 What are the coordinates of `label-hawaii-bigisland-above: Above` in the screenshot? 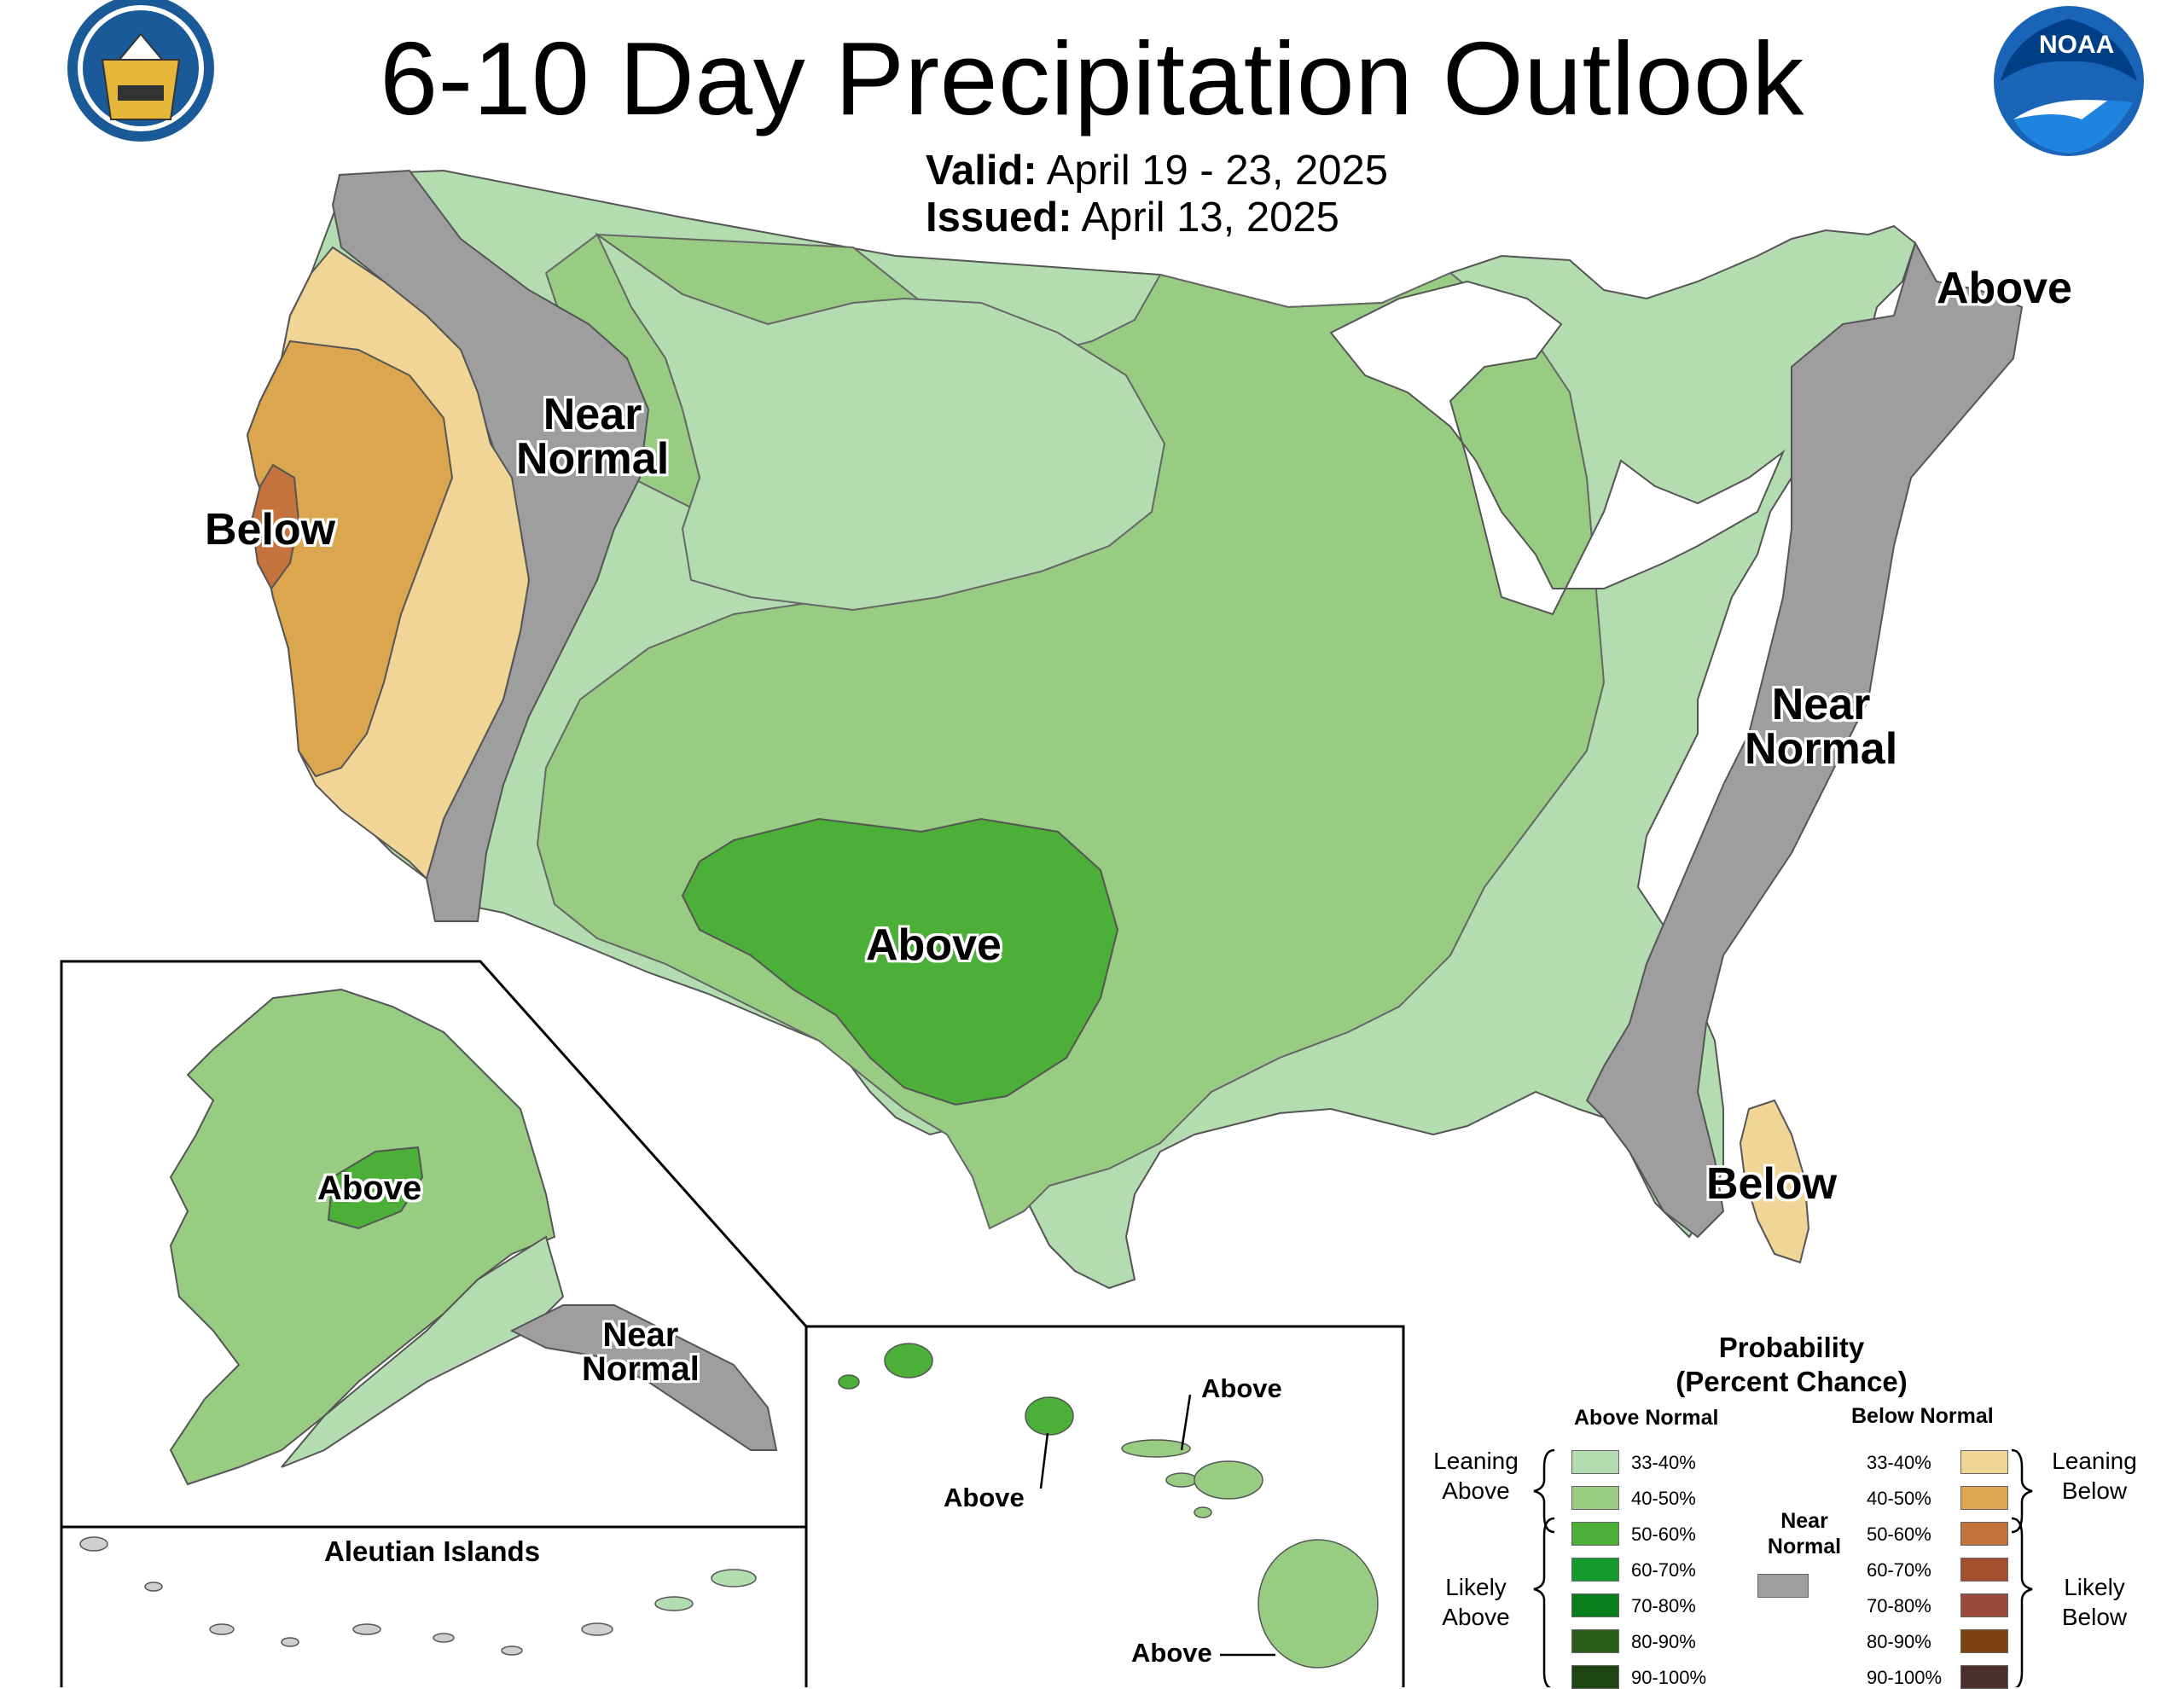 It's located at (1171, 1653).